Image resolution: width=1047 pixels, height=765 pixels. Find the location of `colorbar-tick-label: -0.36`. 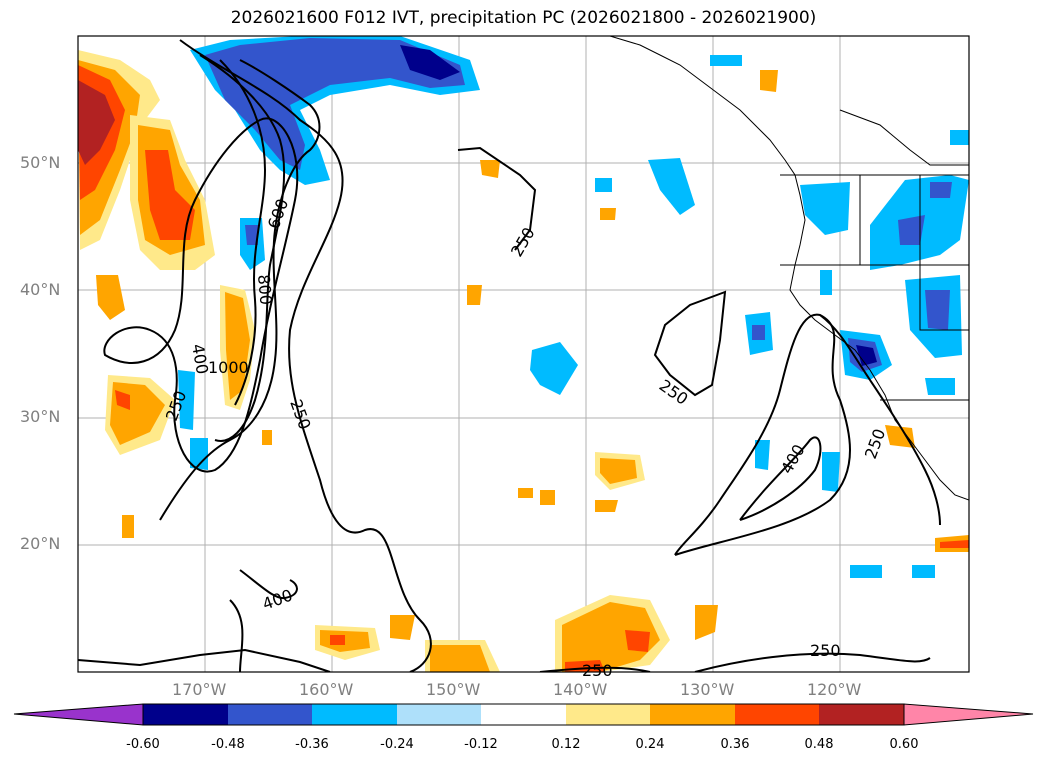

colorbar-tick-label: -0.36 is located at coordinates (312, 744).